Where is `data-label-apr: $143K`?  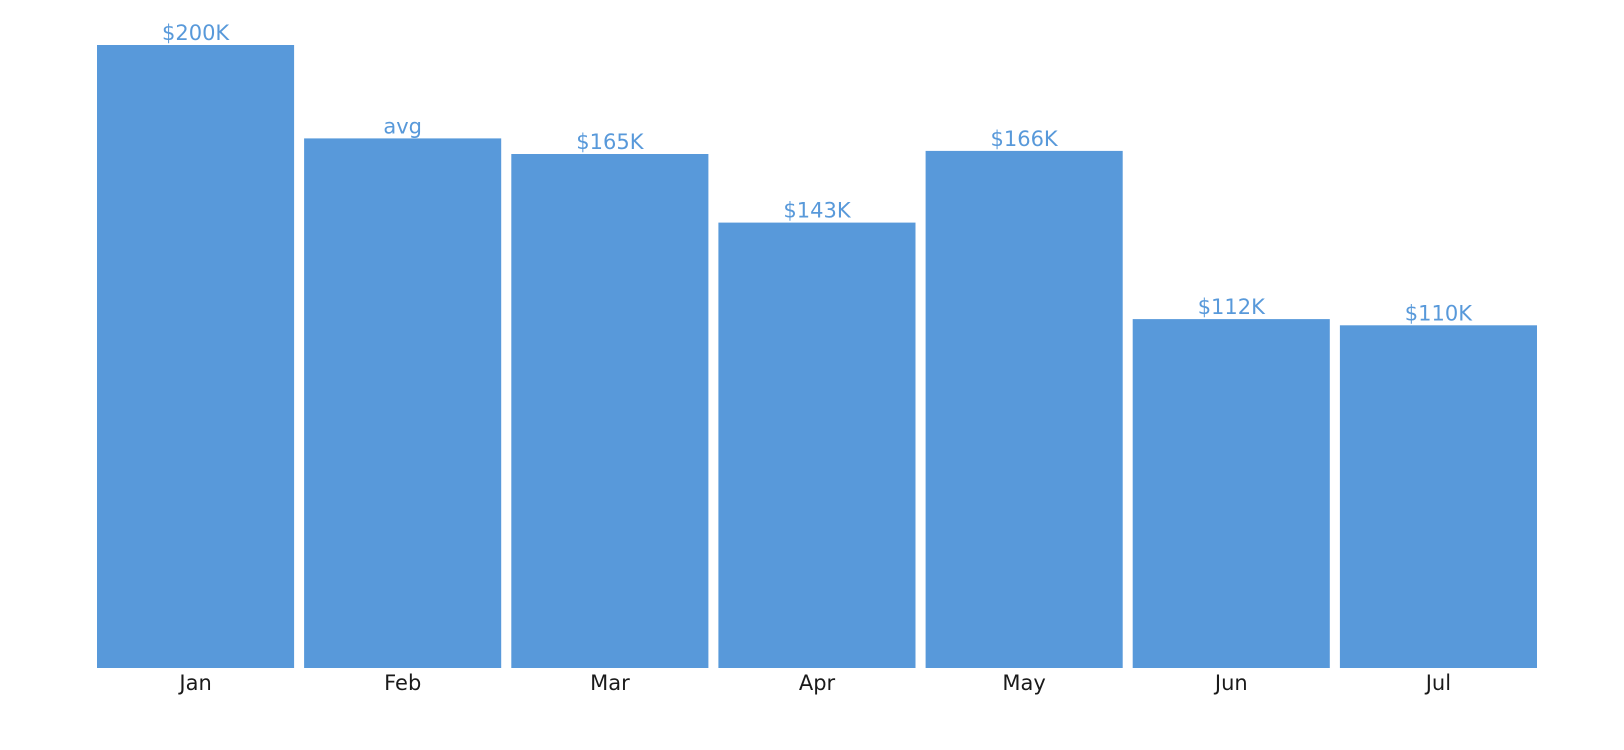 data-label-apr: $143K is located at coordinates (817, 211).